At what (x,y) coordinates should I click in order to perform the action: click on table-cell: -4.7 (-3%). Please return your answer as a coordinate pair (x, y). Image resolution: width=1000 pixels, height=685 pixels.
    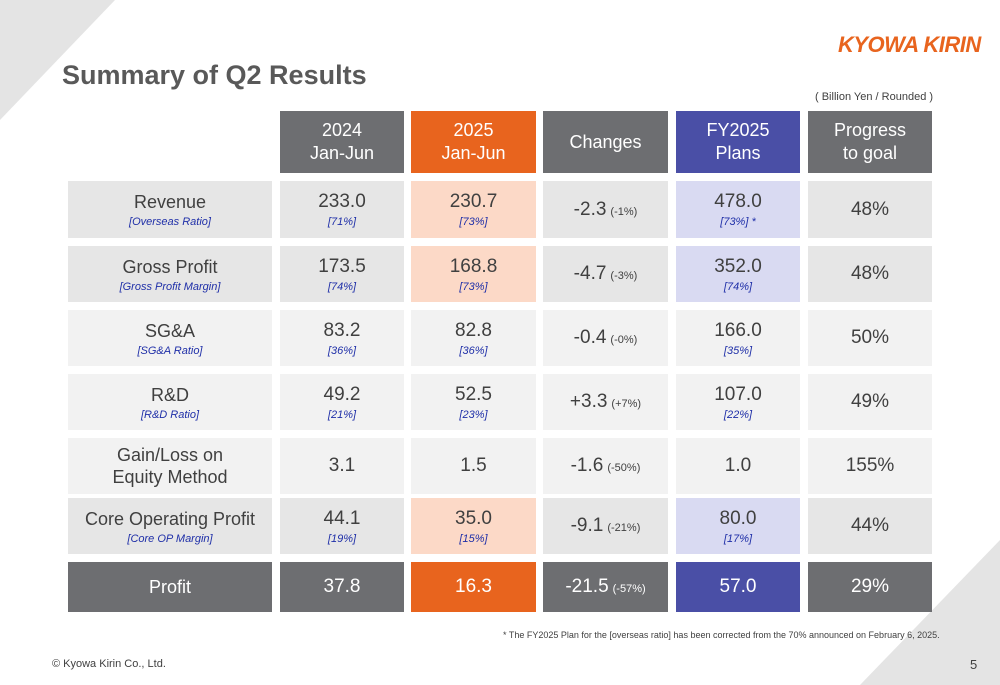
    Looking at the image, I should click on (605, 274).